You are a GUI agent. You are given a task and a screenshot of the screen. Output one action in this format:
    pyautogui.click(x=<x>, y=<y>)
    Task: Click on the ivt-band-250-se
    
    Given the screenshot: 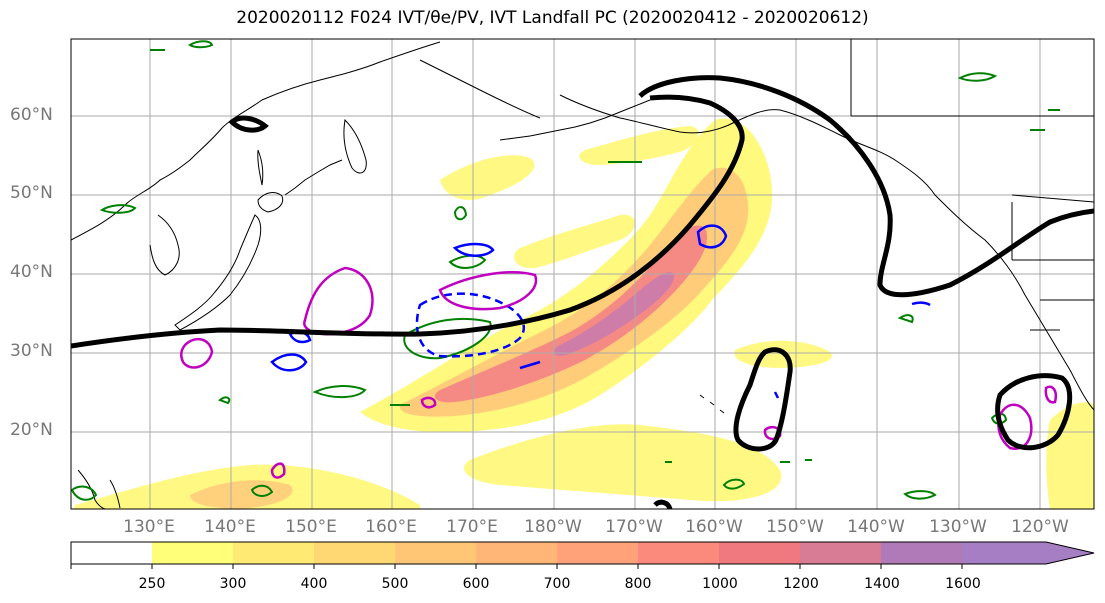 What is the action you would take?
    pyautogui.click(x=1070, y=455)
    